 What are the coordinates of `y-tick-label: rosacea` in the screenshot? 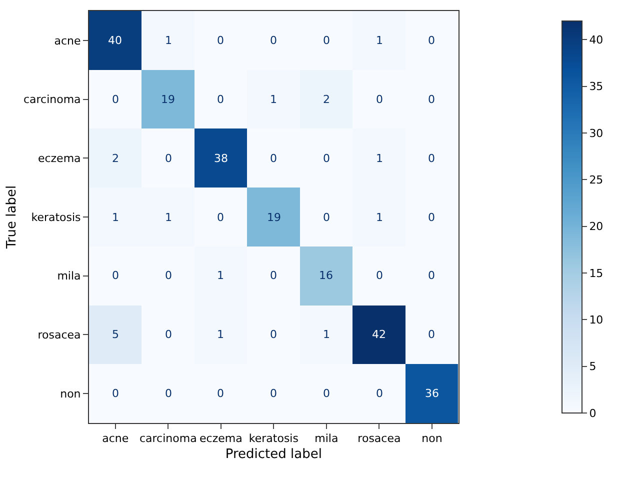 It's located at (59, 335).